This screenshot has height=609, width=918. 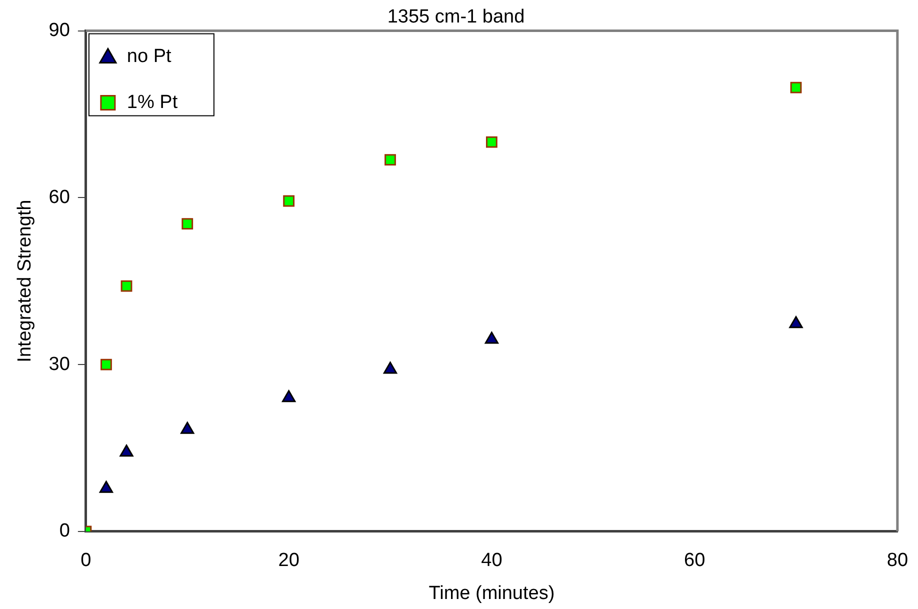 I want to click on x-tick-label: 40, so click(x=491, y=561).